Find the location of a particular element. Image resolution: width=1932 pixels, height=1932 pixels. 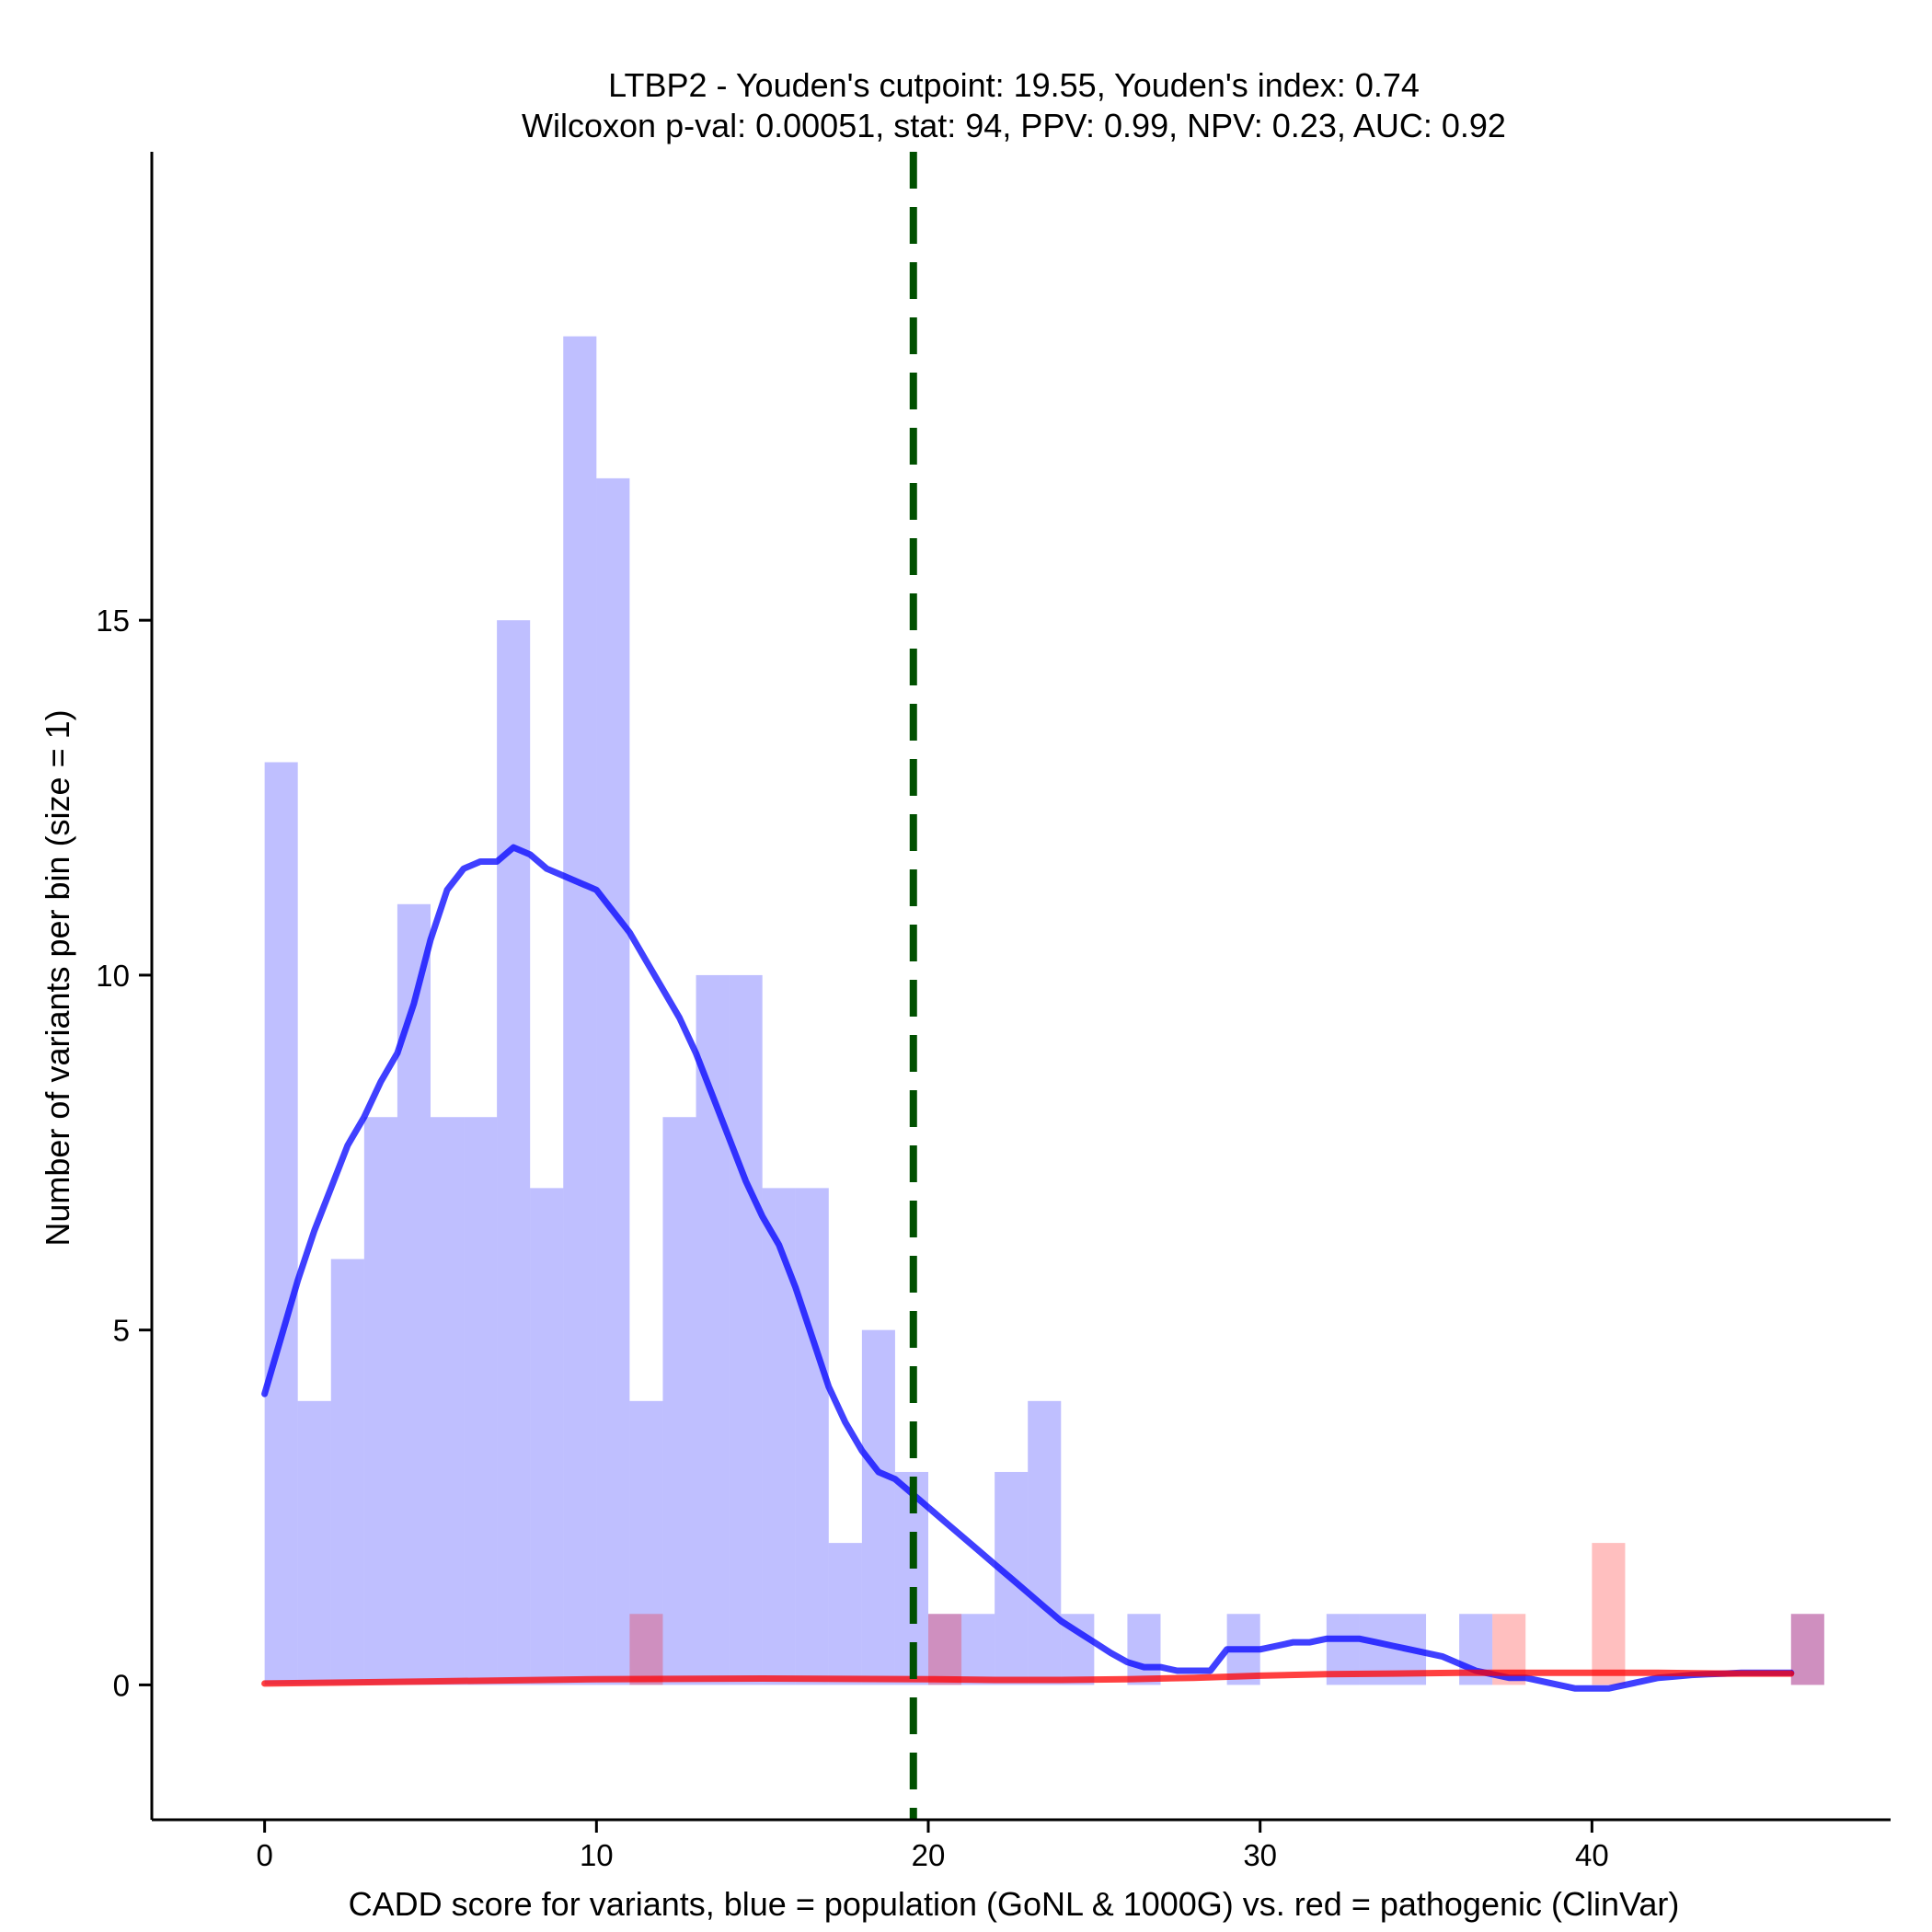

y-tick-label-15: 15 is located at coordinates (113, 621).